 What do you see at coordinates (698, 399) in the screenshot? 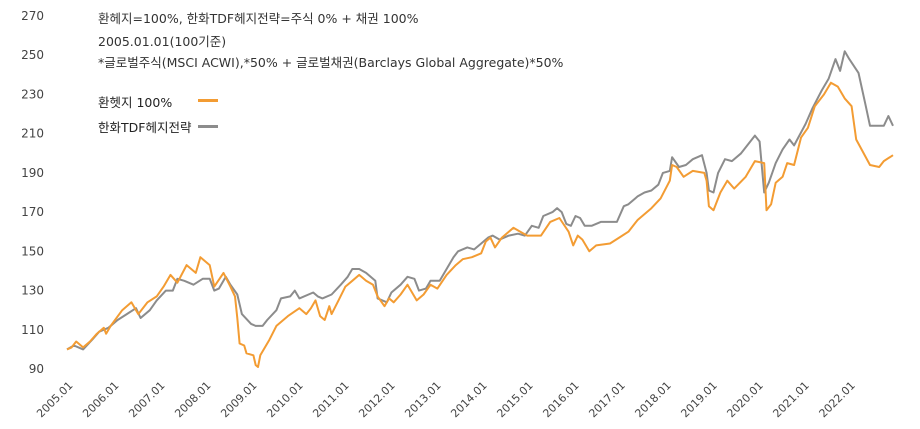
I see `x-tick-label: 2019.01` at bounding box center [698, 399].